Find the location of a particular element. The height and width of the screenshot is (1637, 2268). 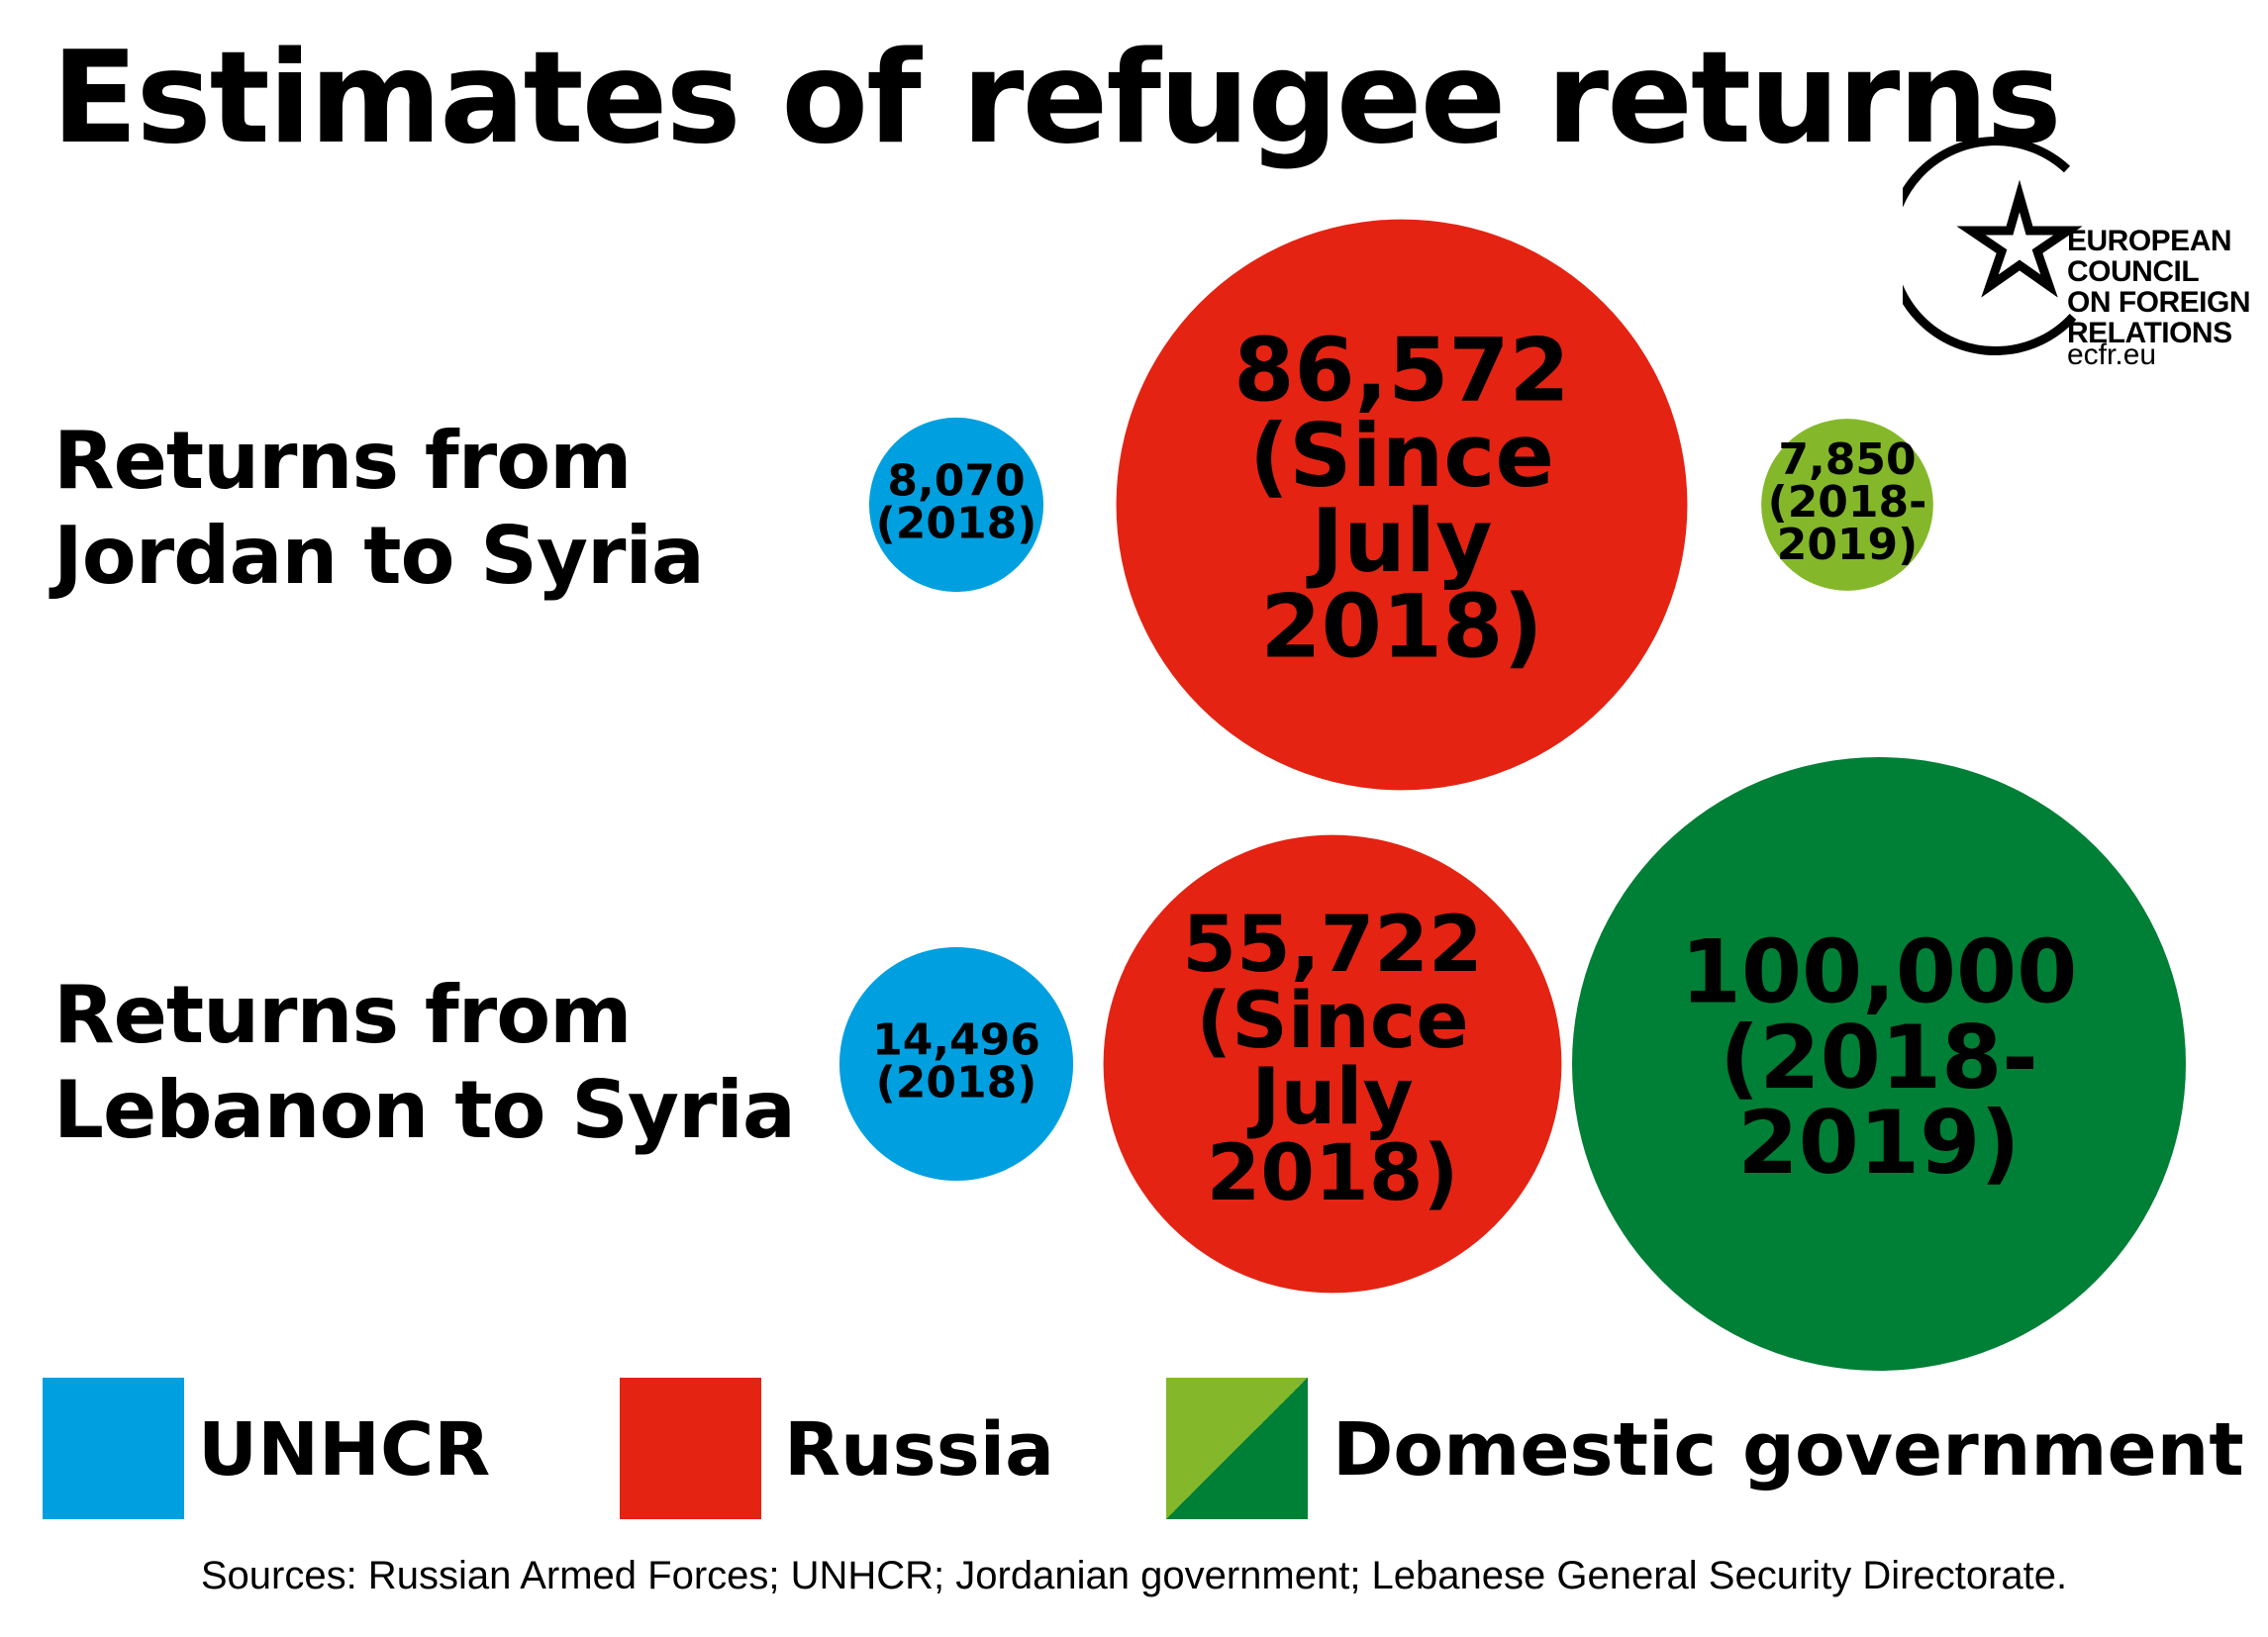

row-label-lebanon: Returns from Lebanon to Syria is located at coordinates (424, 1063).